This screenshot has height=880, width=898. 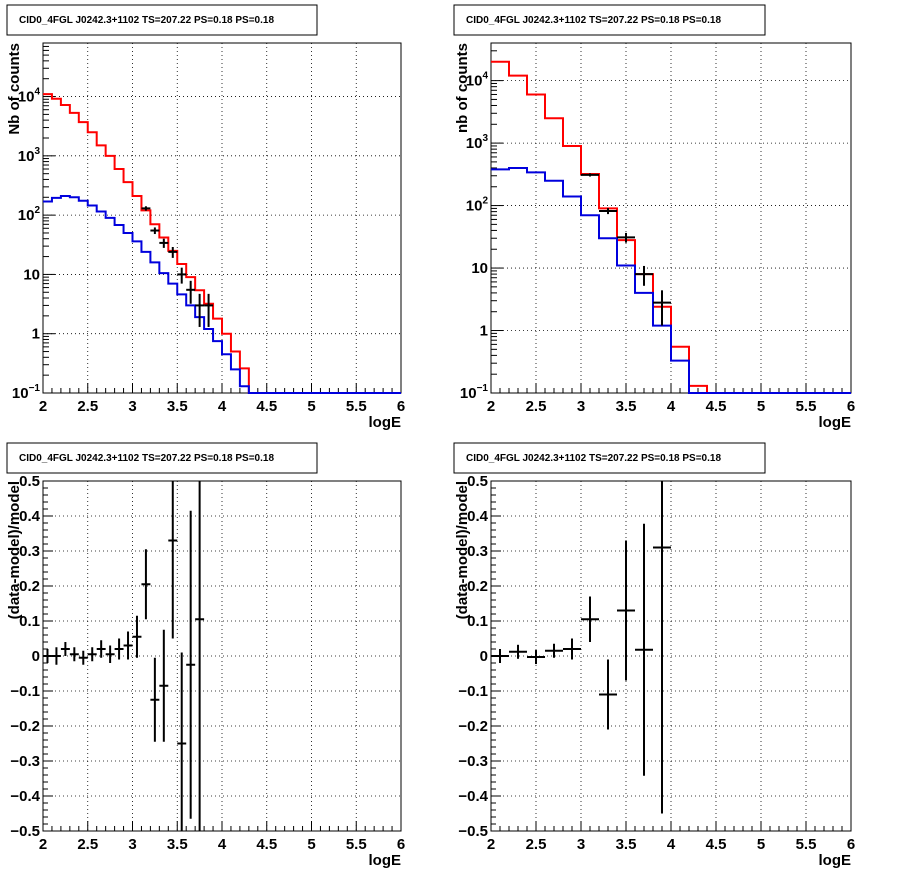 What do you see at coordinates (25, 796) in the screenshot?
I see `y-tick-label: −0.4` at bounding box center [25, 796].